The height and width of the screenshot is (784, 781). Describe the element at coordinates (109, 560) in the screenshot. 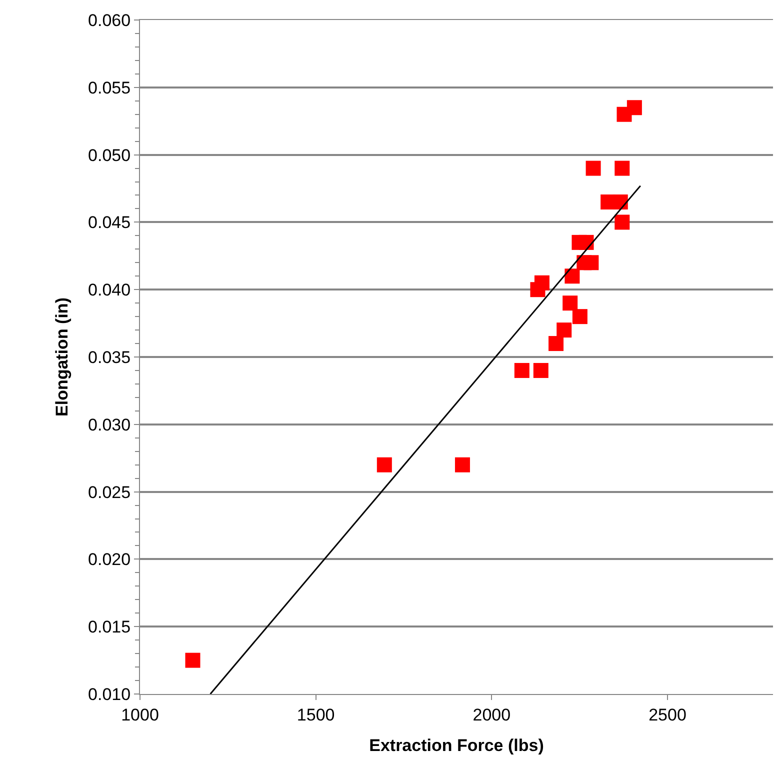

I see `y-tick-label: 0.020` at that location.